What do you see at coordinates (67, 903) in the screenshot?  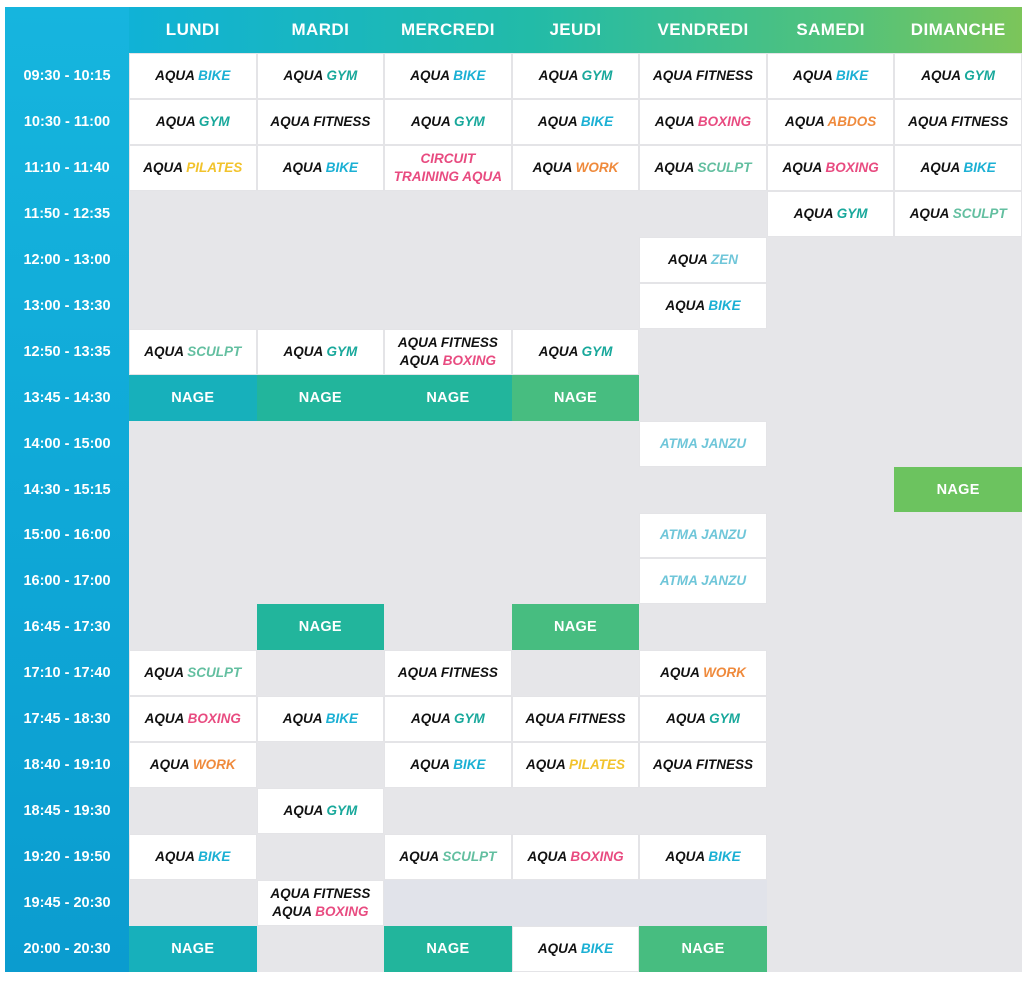 I see `time-slot-label: 19:45 - 20:30` at bounding box center [67, 903].